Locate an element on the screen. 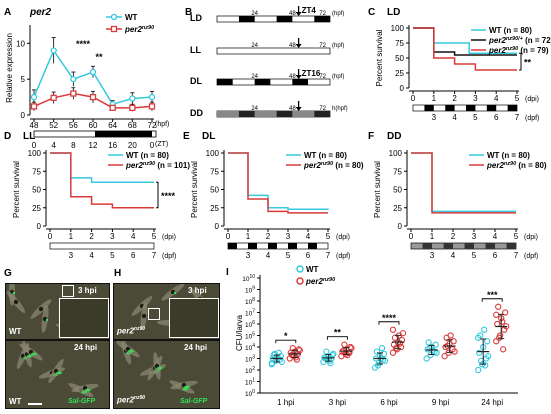  panel-b-zt-label: ZT4 is located at coordinates (309, 10).